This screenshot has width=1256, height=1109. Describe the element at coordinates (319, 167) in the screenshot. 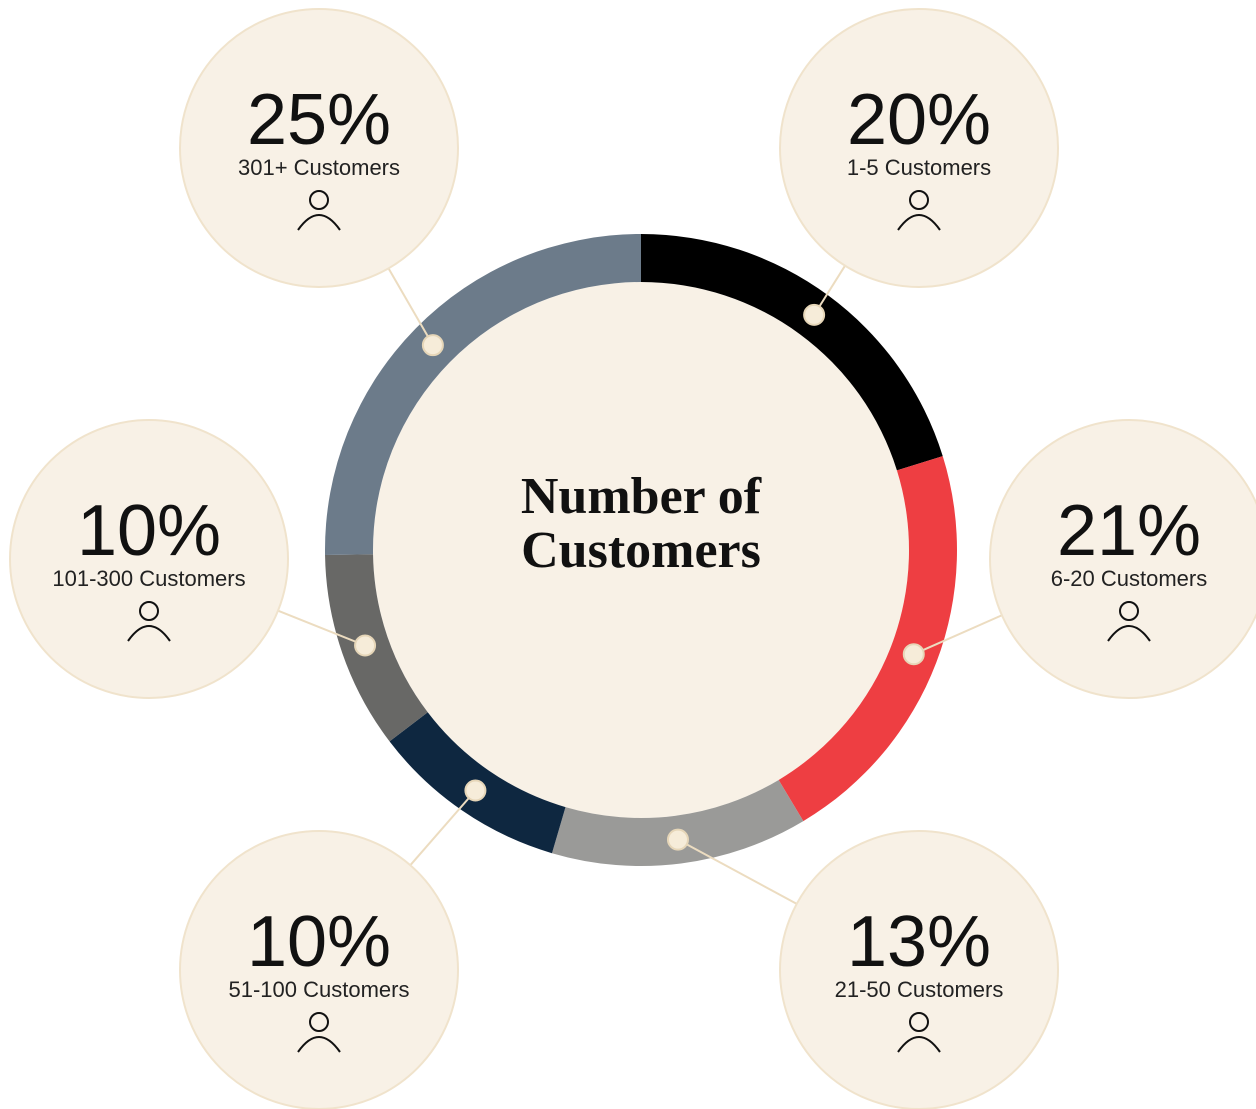

I see `category-label: 301+ Customers` at that location.